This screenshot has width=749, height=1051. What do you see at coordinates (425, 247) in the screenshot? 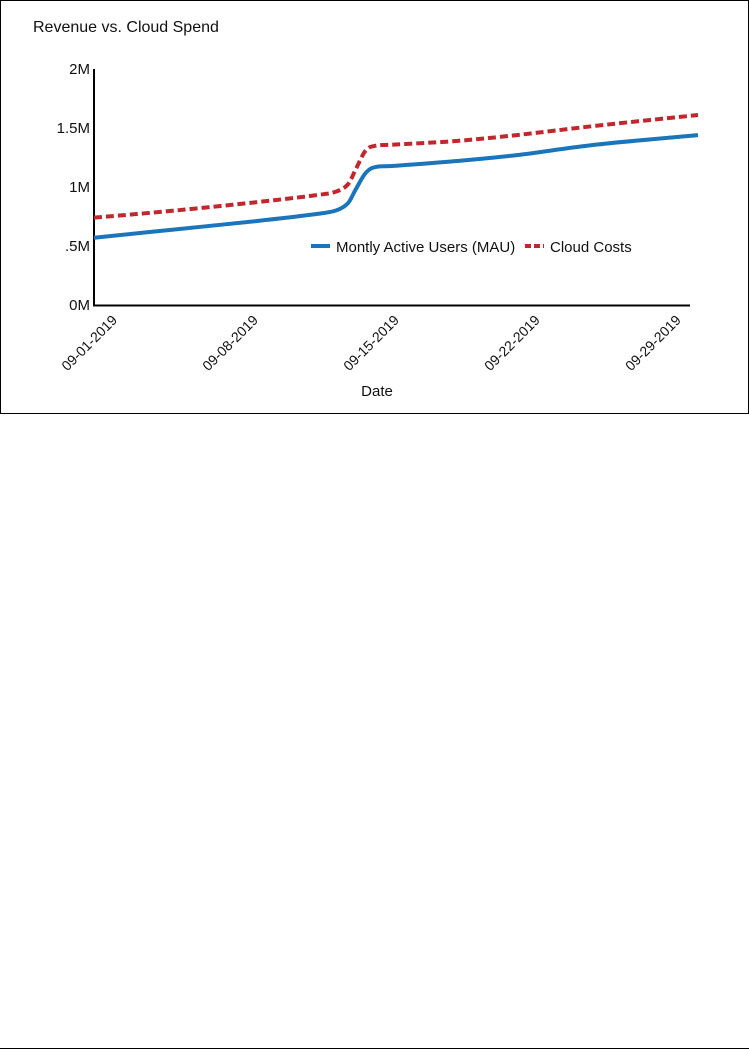
I see `legend-label: Montly Active Users (MAU)` at bounding box center [425, 247].